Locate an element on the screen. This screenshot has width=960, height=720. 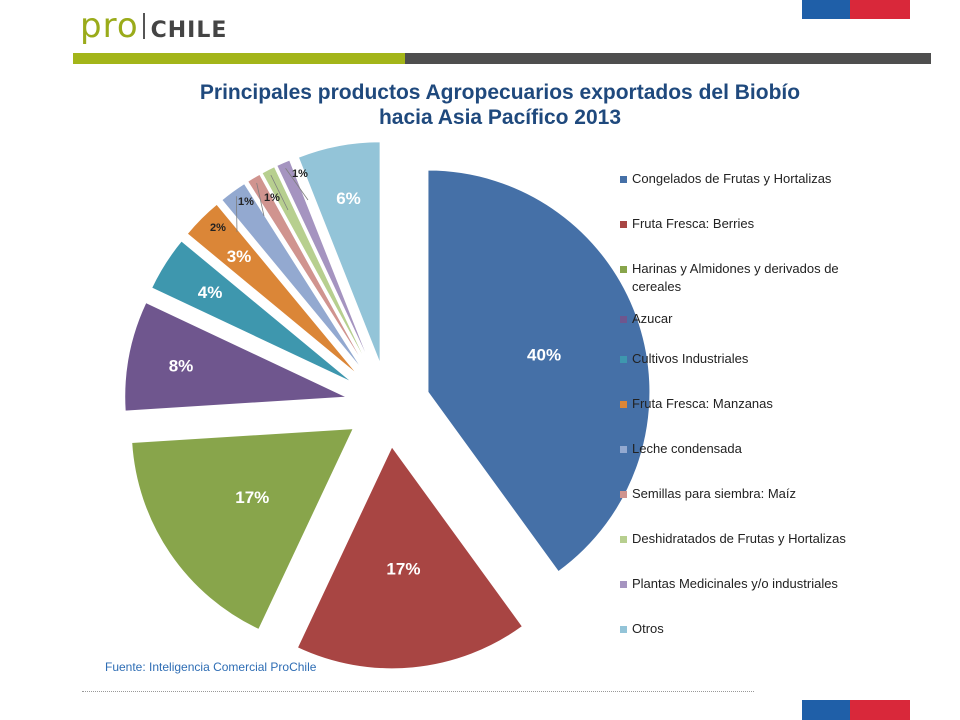
legend-item-9: Plantas Medicinales y/o industriales is located at coordinates (750, 584).